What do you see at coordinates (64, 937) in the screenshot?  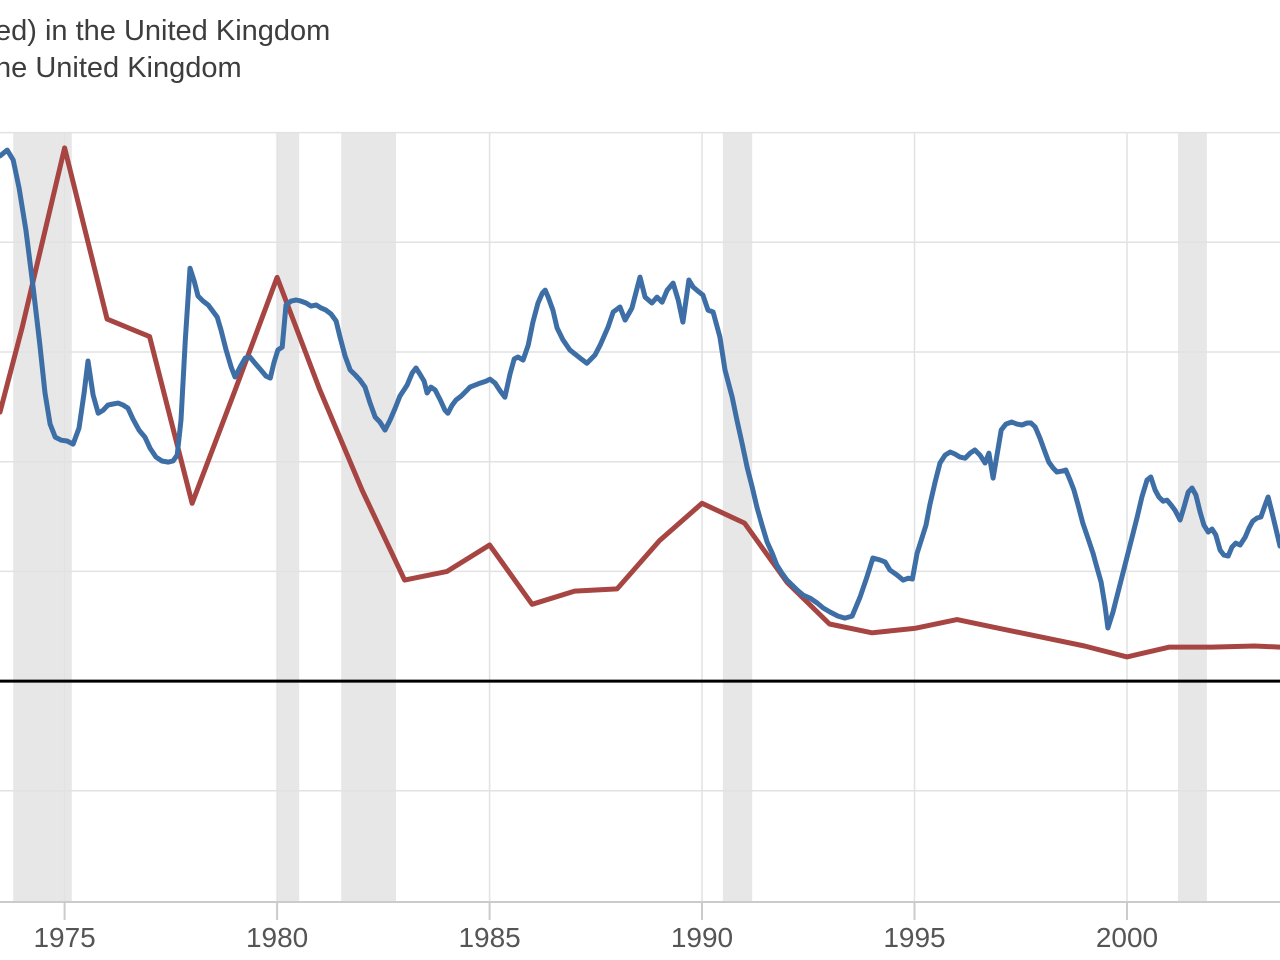 I see `x-tick-label: 1975` at bounding box center [64, 937].